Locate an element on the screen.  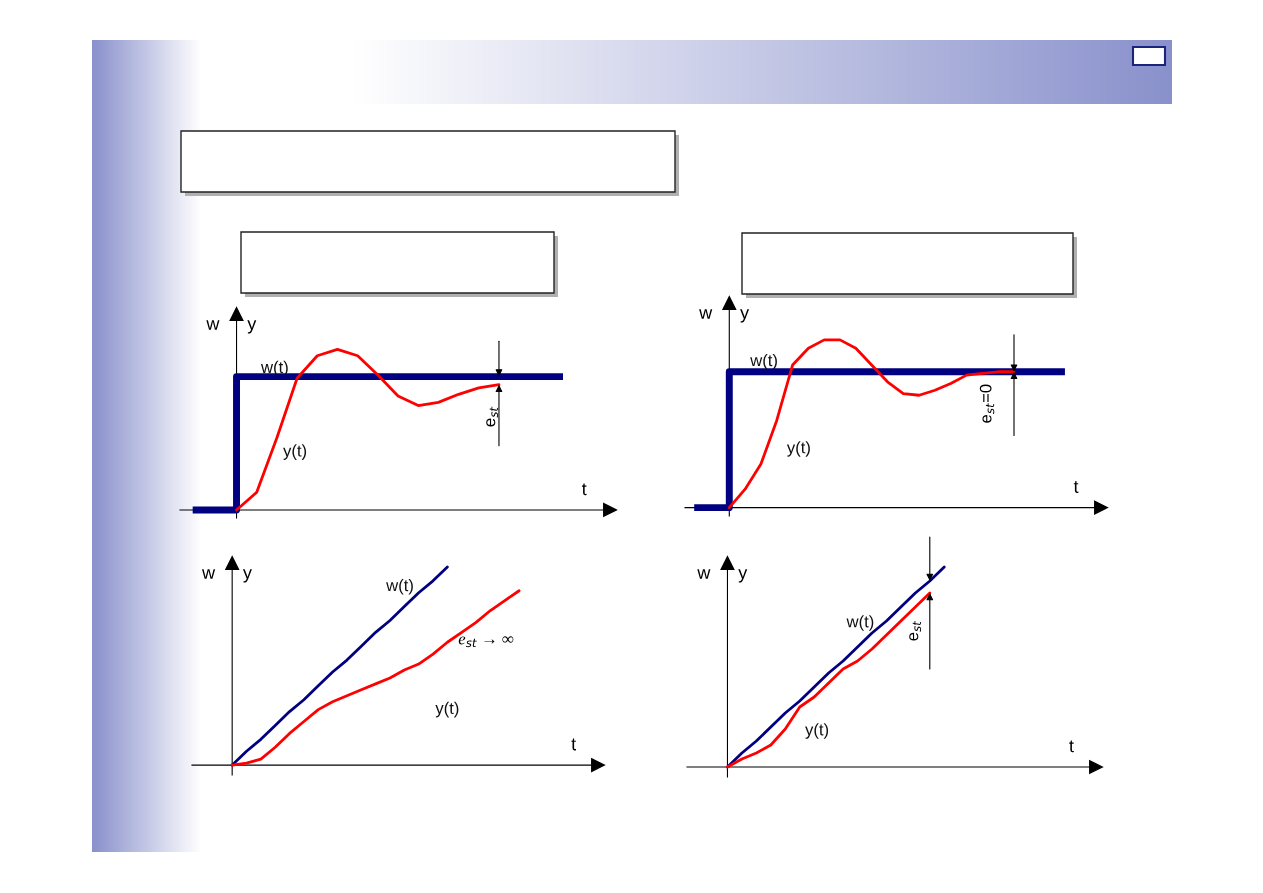
text: y(t) is located at coordinates (447, 709).